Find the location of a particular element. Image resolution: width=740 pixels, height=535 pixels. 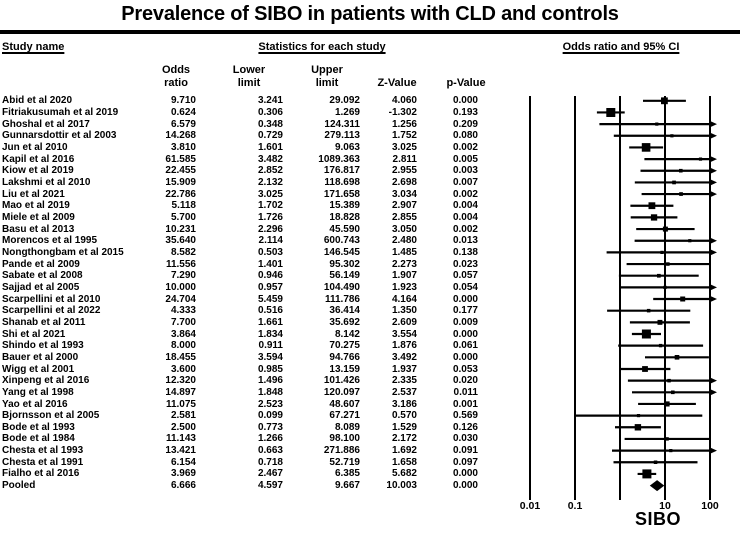

z-value: 4.164 is located at coordinates (404, 299).